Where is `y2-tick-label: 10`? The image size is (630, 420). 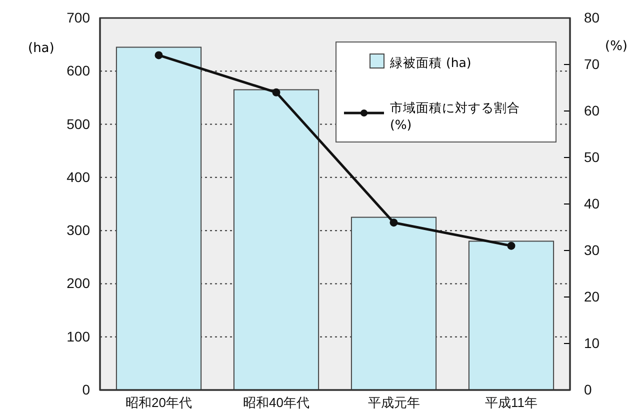
y2-tick-label: 10 is located at coordinates (592, 342).